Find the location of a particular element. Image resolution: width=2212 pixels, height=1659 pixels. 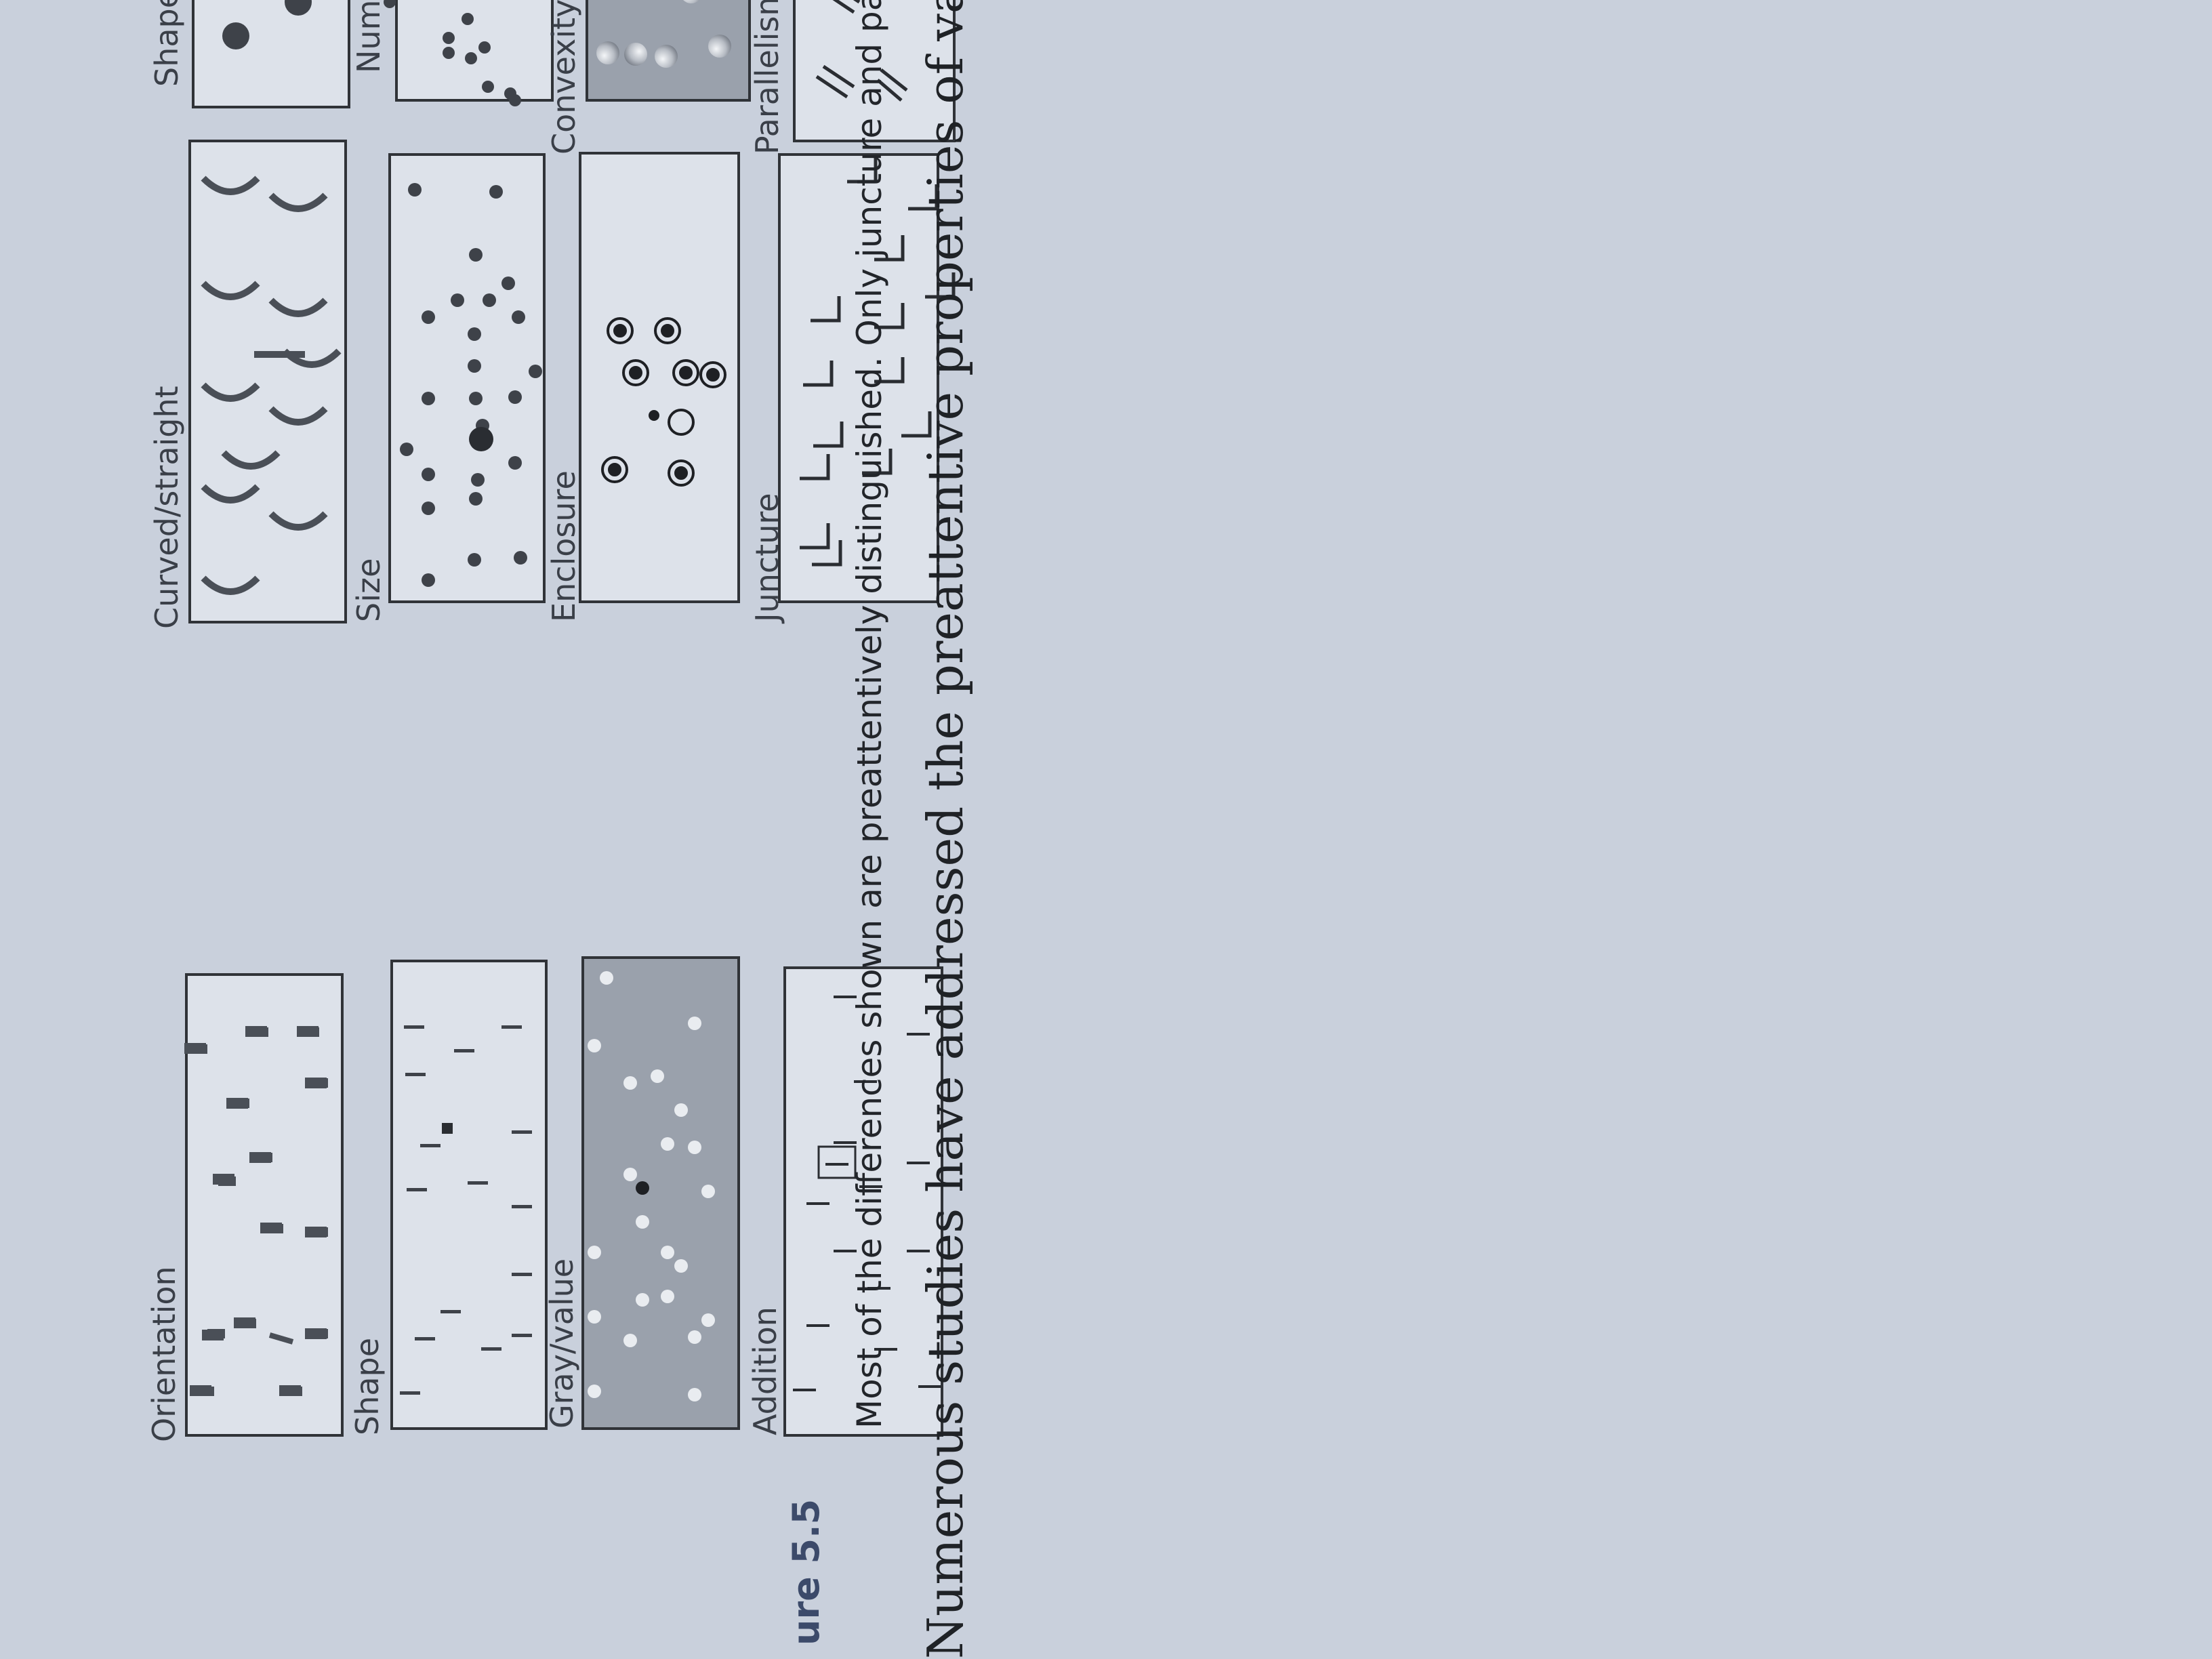

shape-circles is located at coordinates (267, 25).